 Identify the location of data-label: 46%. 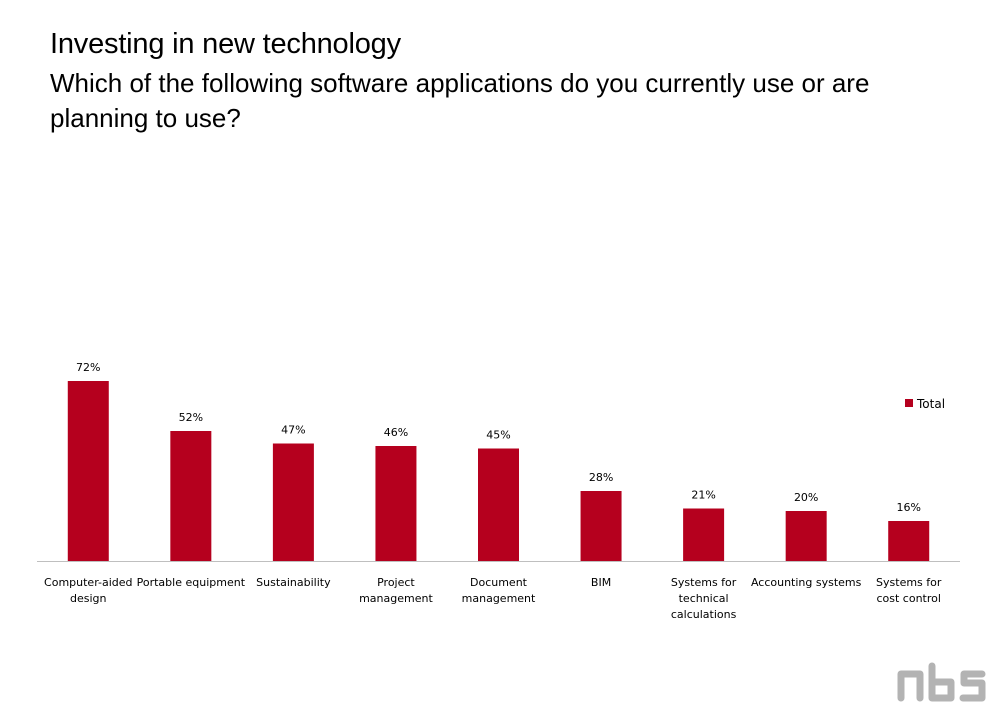
(396, 432).